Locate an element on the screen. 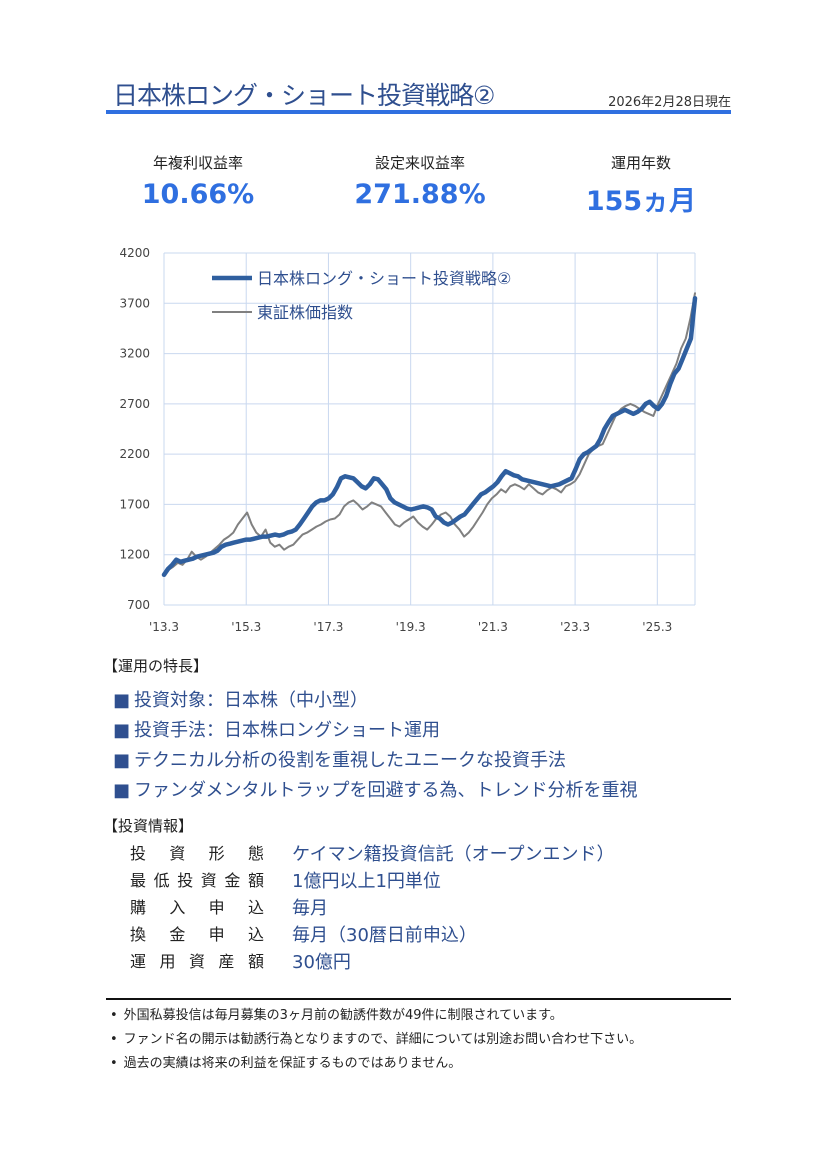 The height and width of the screenshot is (1169, 827). info-value: 毎月 is located at coordinates (310, 908).